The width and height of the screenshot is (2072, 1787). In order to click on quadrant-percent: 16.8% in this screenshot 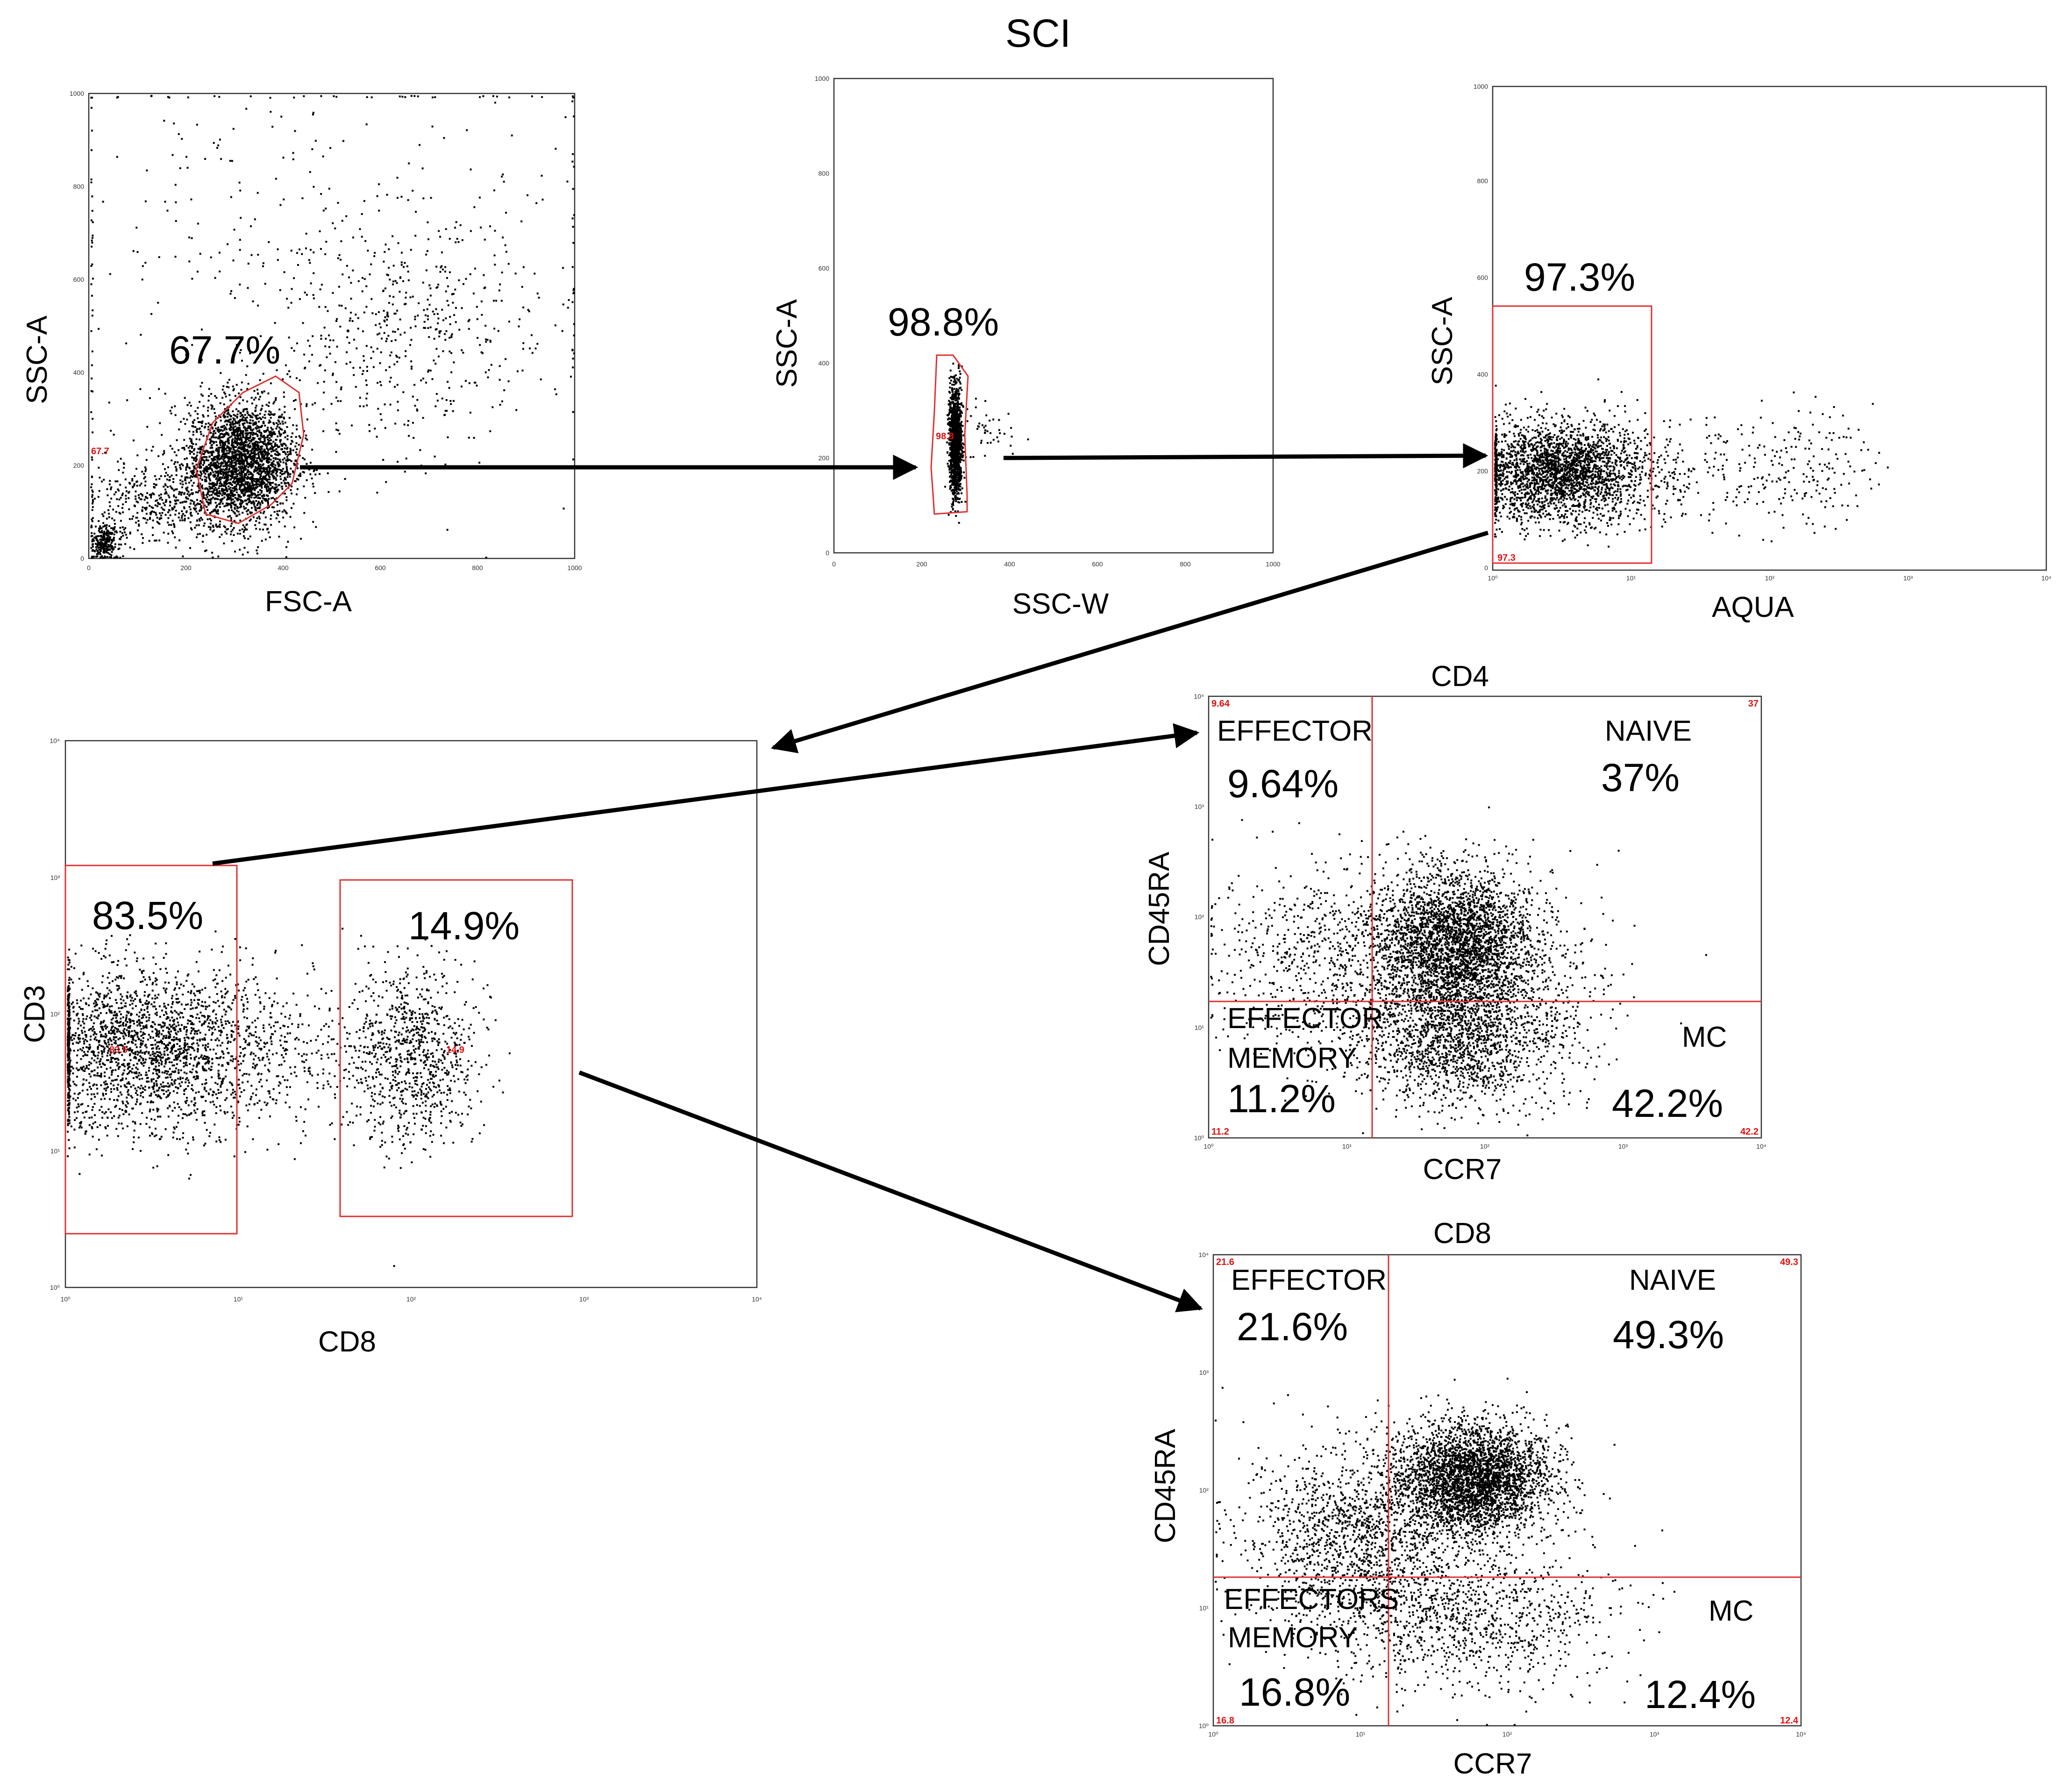, I will do `click(1294, 1692)`.